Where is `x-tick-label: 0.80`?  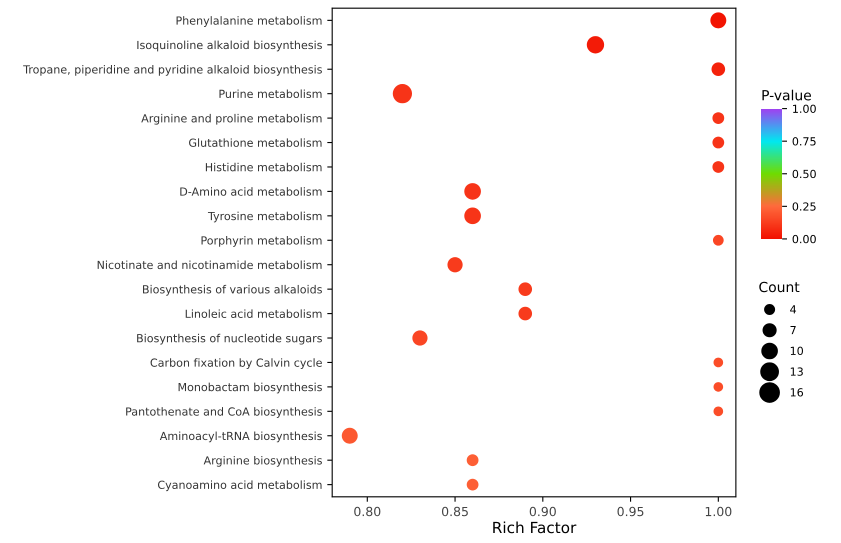
x-tick-label: 0.80 is located at coordinates (367, 511).